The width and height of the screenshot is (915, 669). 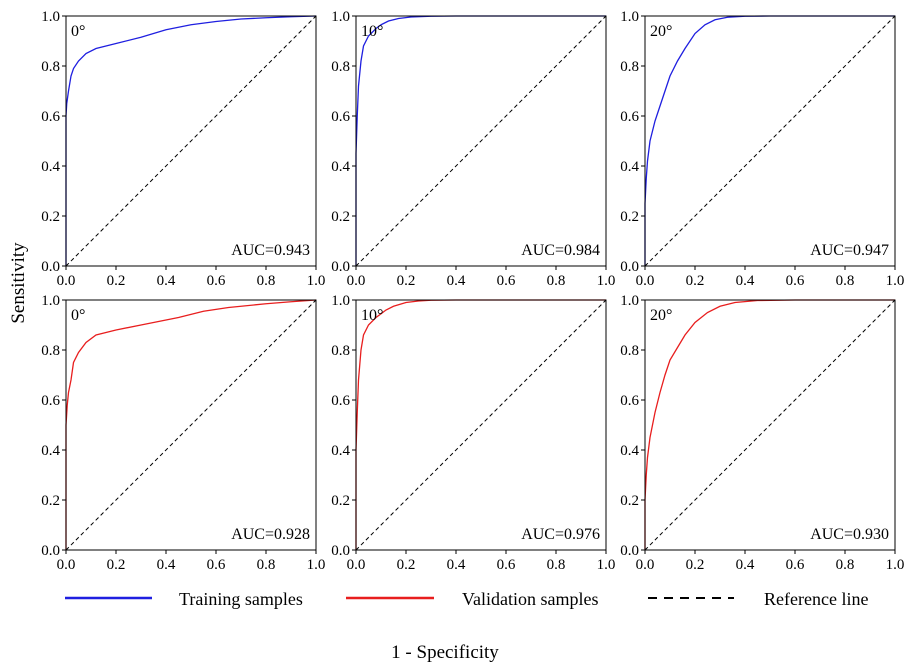 I want to click on panel-angle-label: 20°, so click(x=661, y=315).